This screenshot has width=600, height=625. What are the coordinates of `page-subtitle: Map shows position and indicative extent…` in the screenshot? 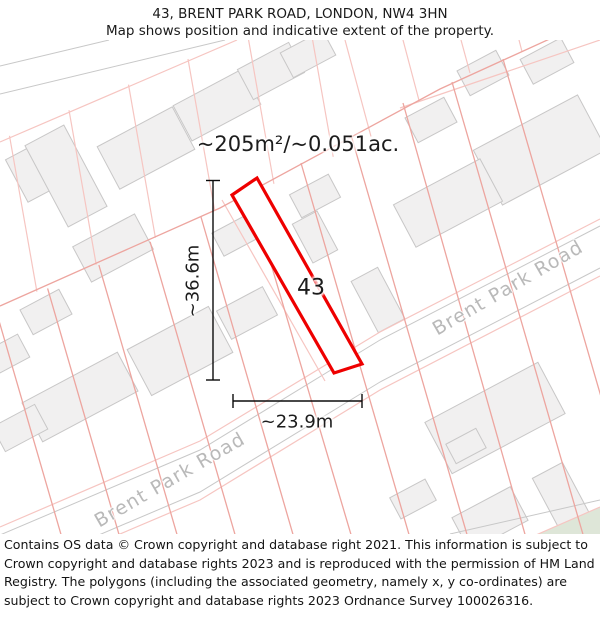 It's located at (300, 31).